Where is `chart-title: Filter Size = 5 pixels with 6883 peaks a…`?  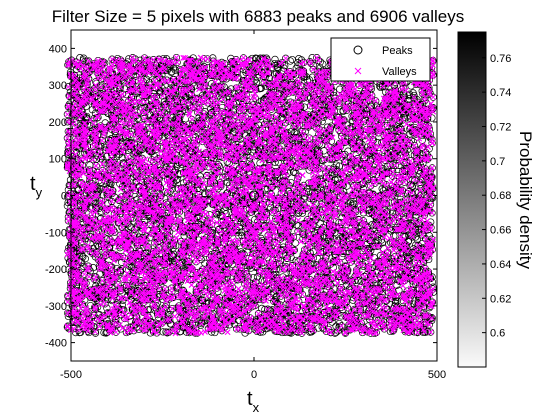
chart-title: Filter Size = 5 pixels with 6883 peaks a… is located at coordinates (258, 16).